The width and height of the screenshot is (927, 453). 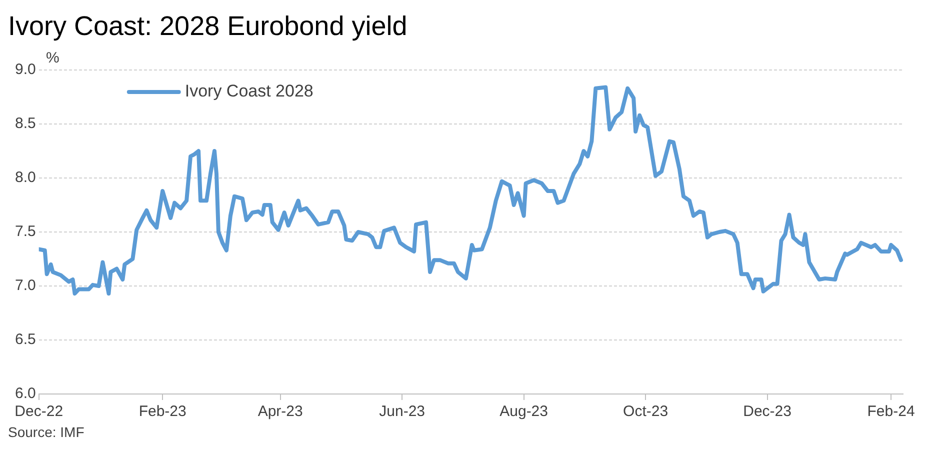 I want to click on source-note: Source: IMF, so click(x=47, y=432).